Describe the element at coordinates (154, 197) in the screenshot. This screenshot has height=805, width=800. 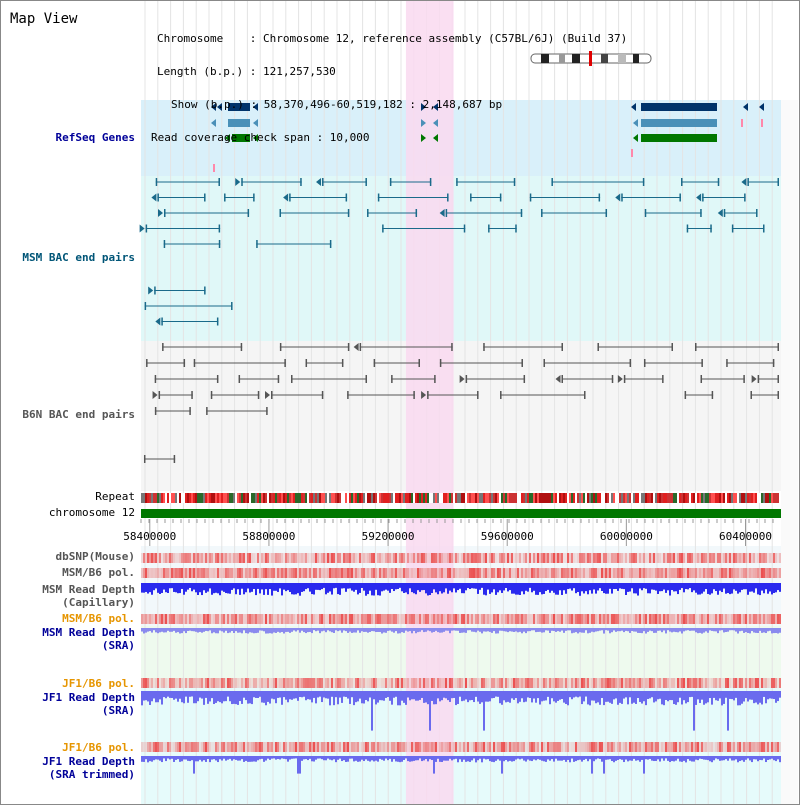
I see `feature-marker` at that location.